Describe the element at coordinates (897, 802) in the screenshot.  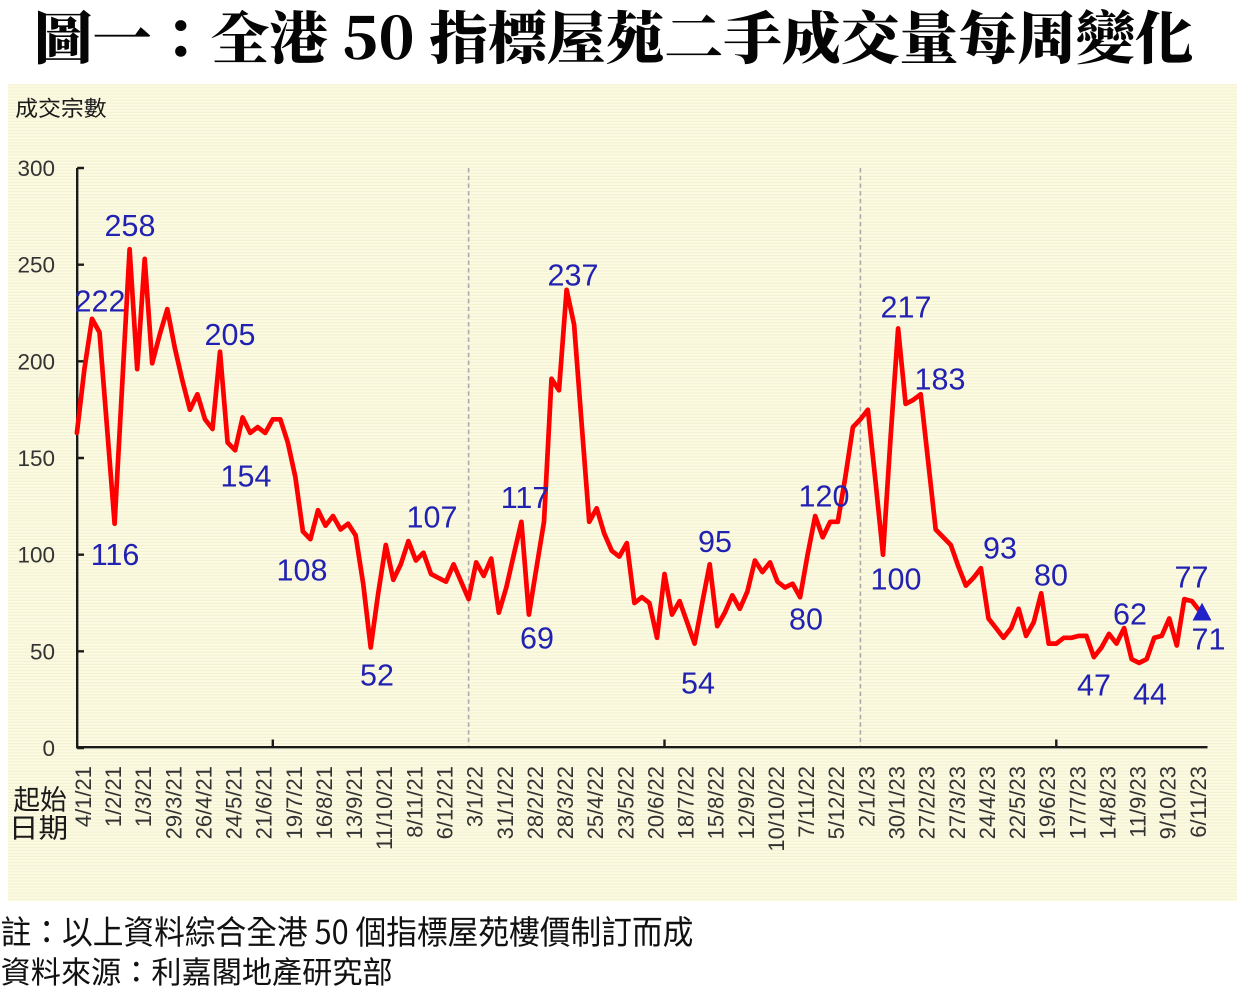
I see `svg-text: 30/1/23` at that location.